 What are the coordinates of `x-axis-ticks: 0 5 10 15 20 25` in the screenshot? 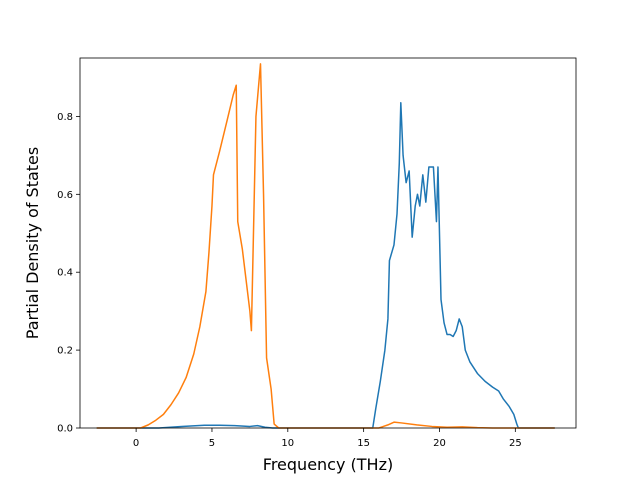 It's located at (327, 438).